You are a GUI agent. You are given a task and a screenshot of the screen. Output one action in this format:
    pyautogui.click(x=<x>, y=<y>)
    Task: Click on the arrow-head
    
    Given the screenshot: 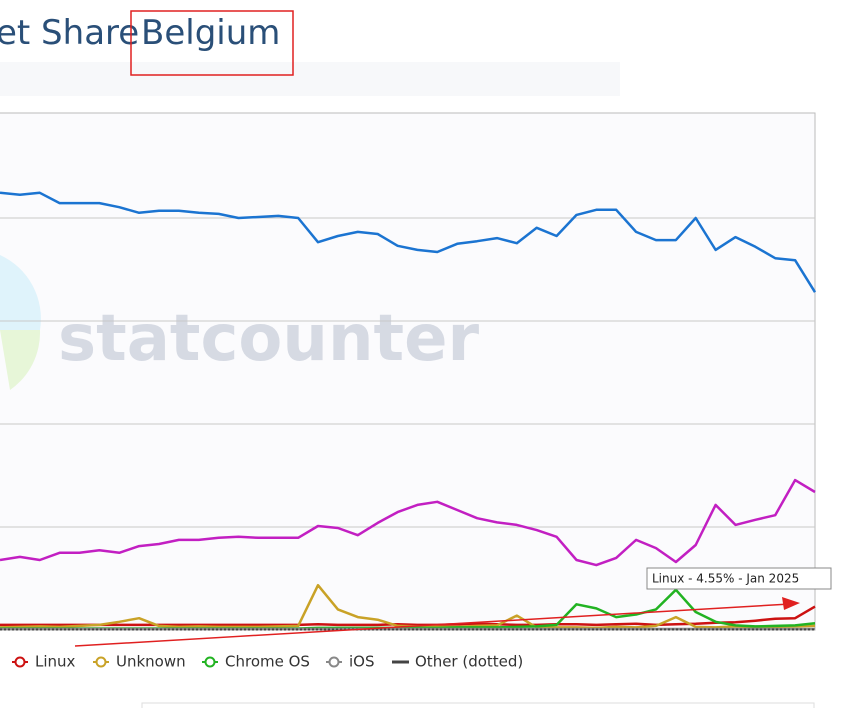 What is the action you would take?
    pyautogui.click(x=791, y=603)
    